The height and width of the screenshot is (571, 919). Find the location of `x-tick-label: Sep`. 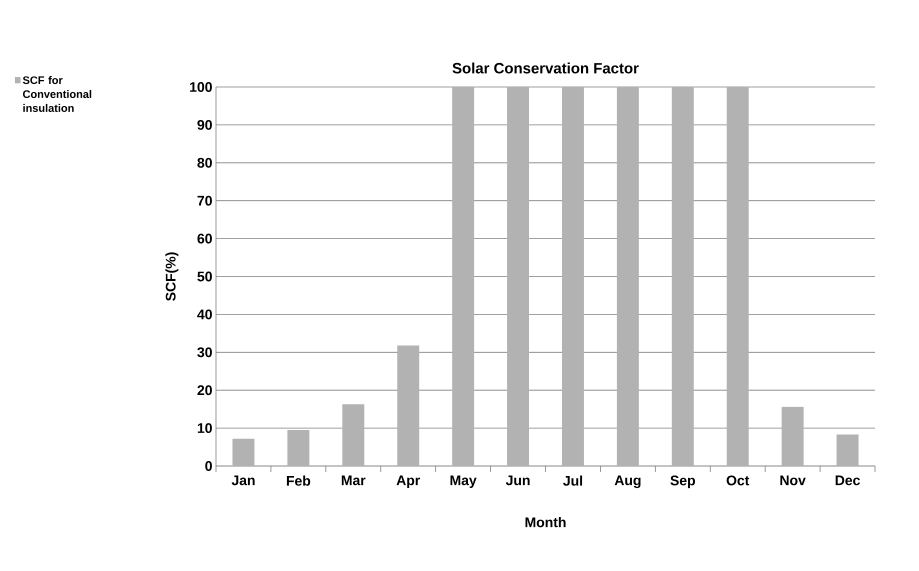

x-tick-label: Sep is located at coordinates (683, 482).